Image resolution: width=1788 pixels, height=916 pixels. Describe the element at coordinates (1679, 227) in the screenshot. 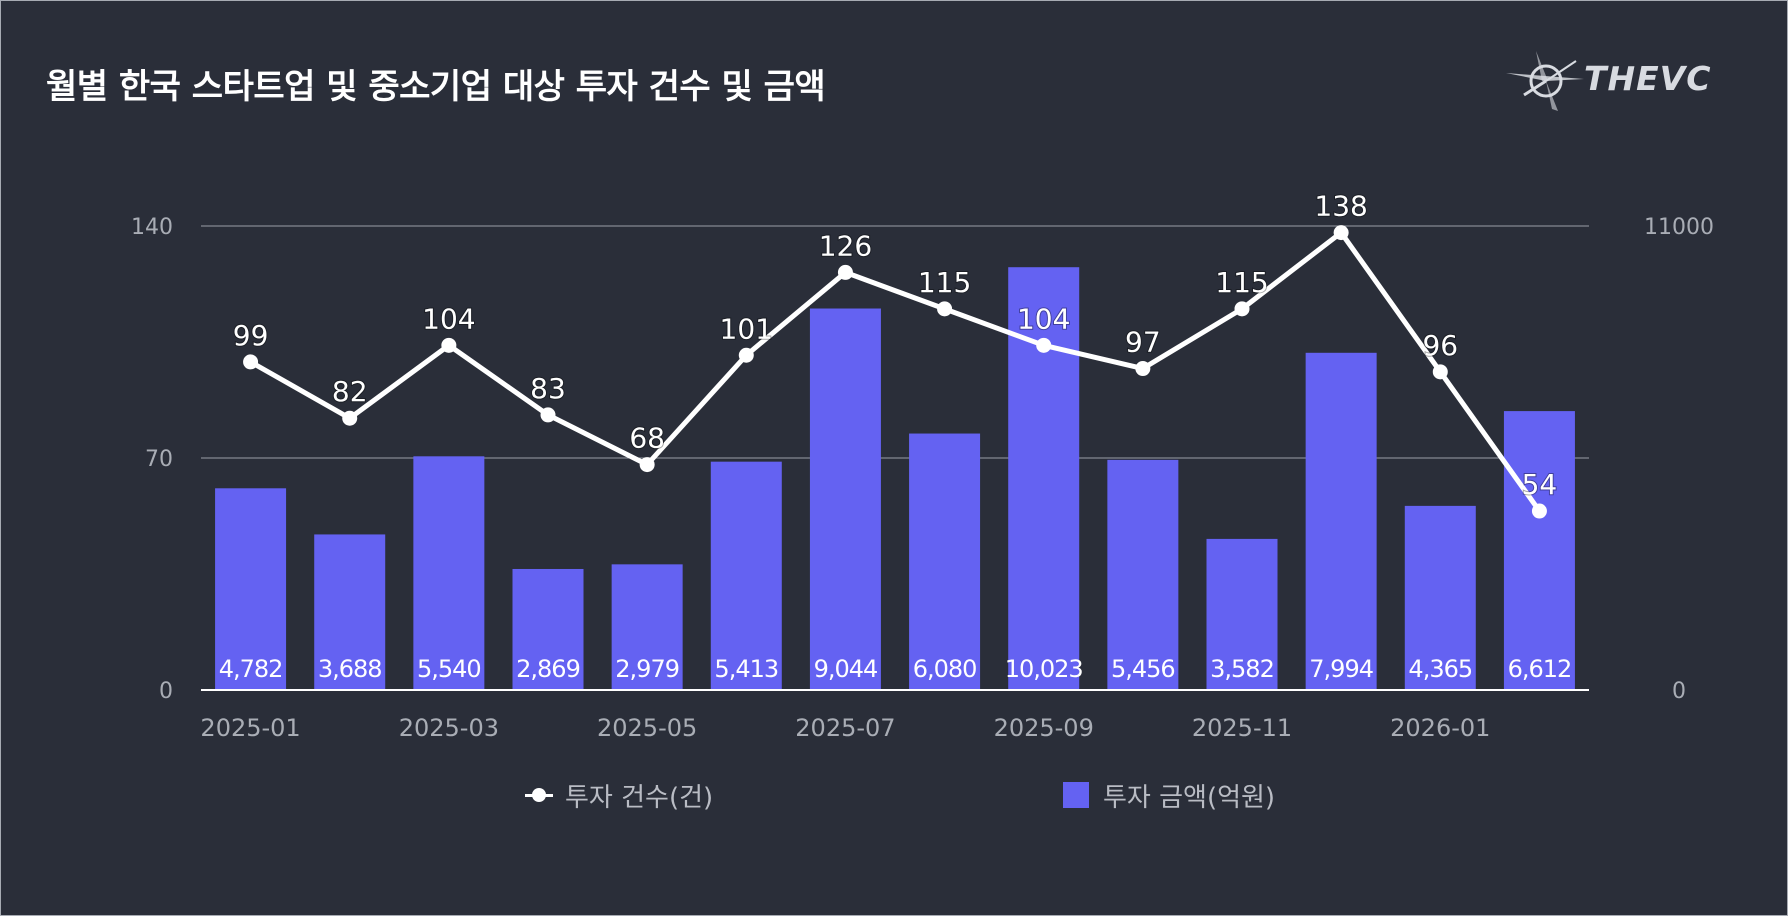

I see `y-right-tick-label: 11000` at that location.